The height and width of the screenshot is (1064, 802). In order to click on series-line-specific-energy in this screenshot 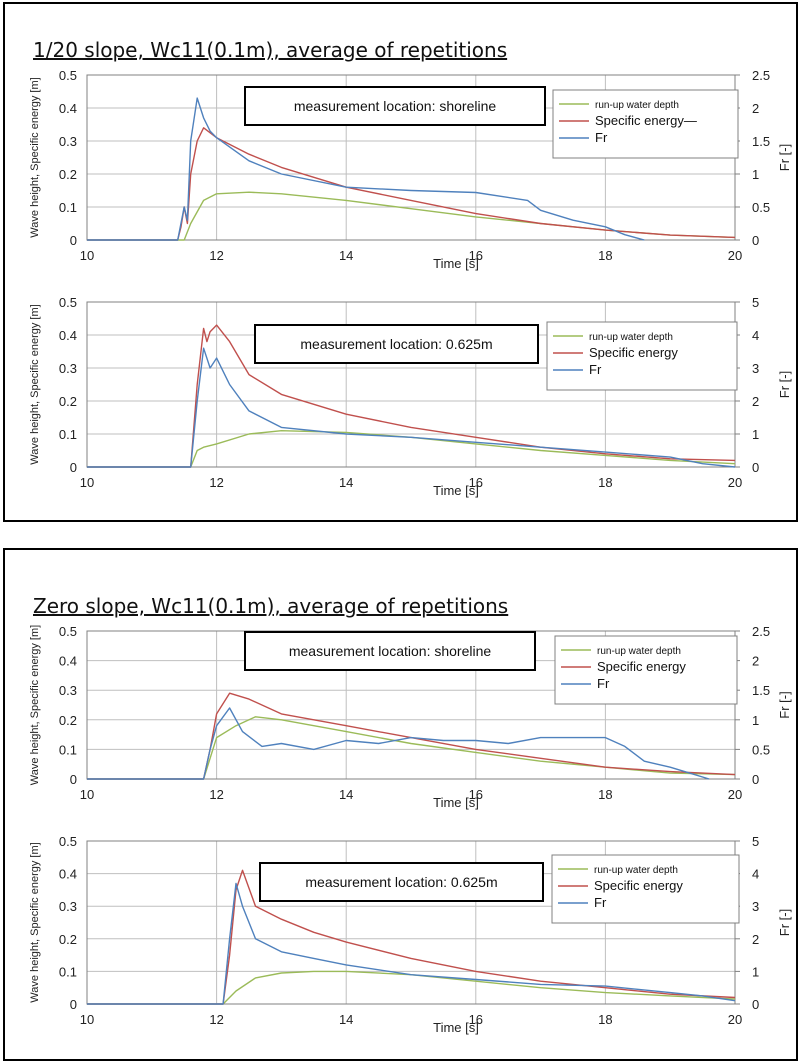, I will do `click(411, 736)`.